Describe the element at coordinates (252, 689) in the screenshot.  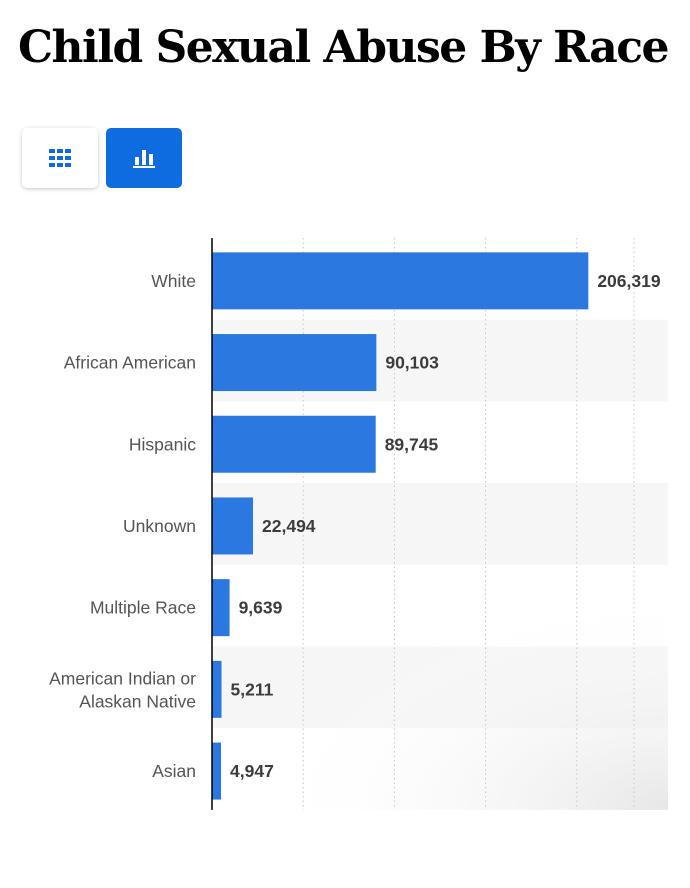
I see `data-label: 5,211` at that location.